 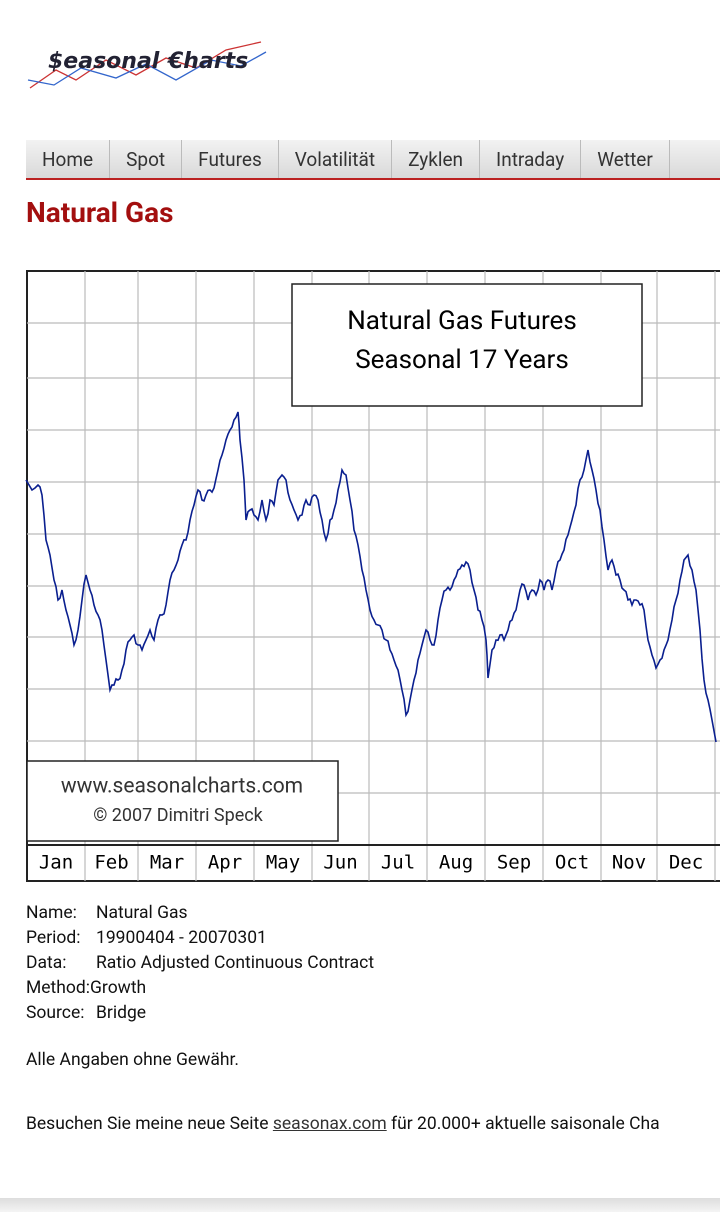 I want to click on info-label: Period:, so click(x=53, y=938).